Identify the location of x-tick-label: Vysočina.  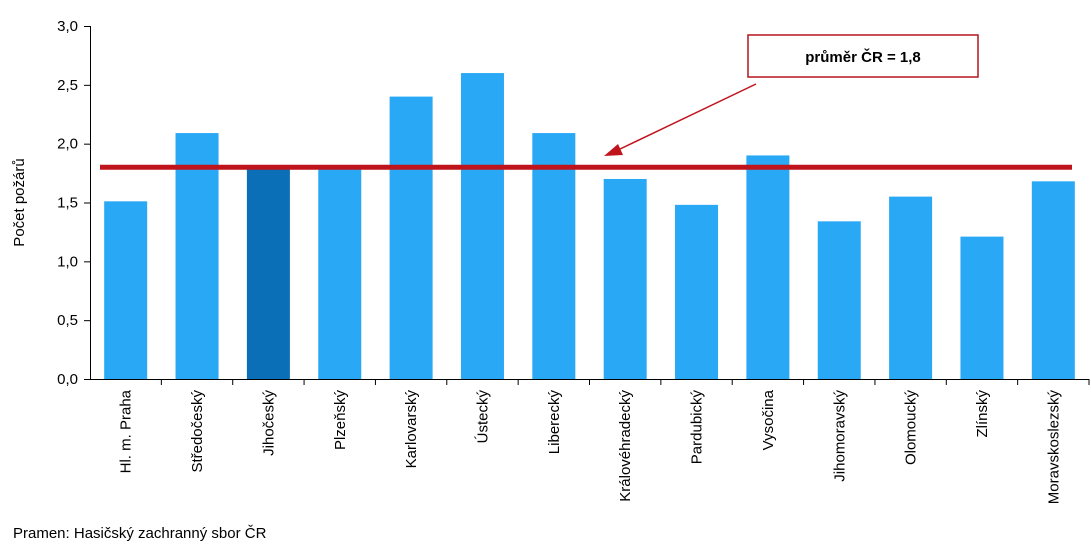
(768, 419).